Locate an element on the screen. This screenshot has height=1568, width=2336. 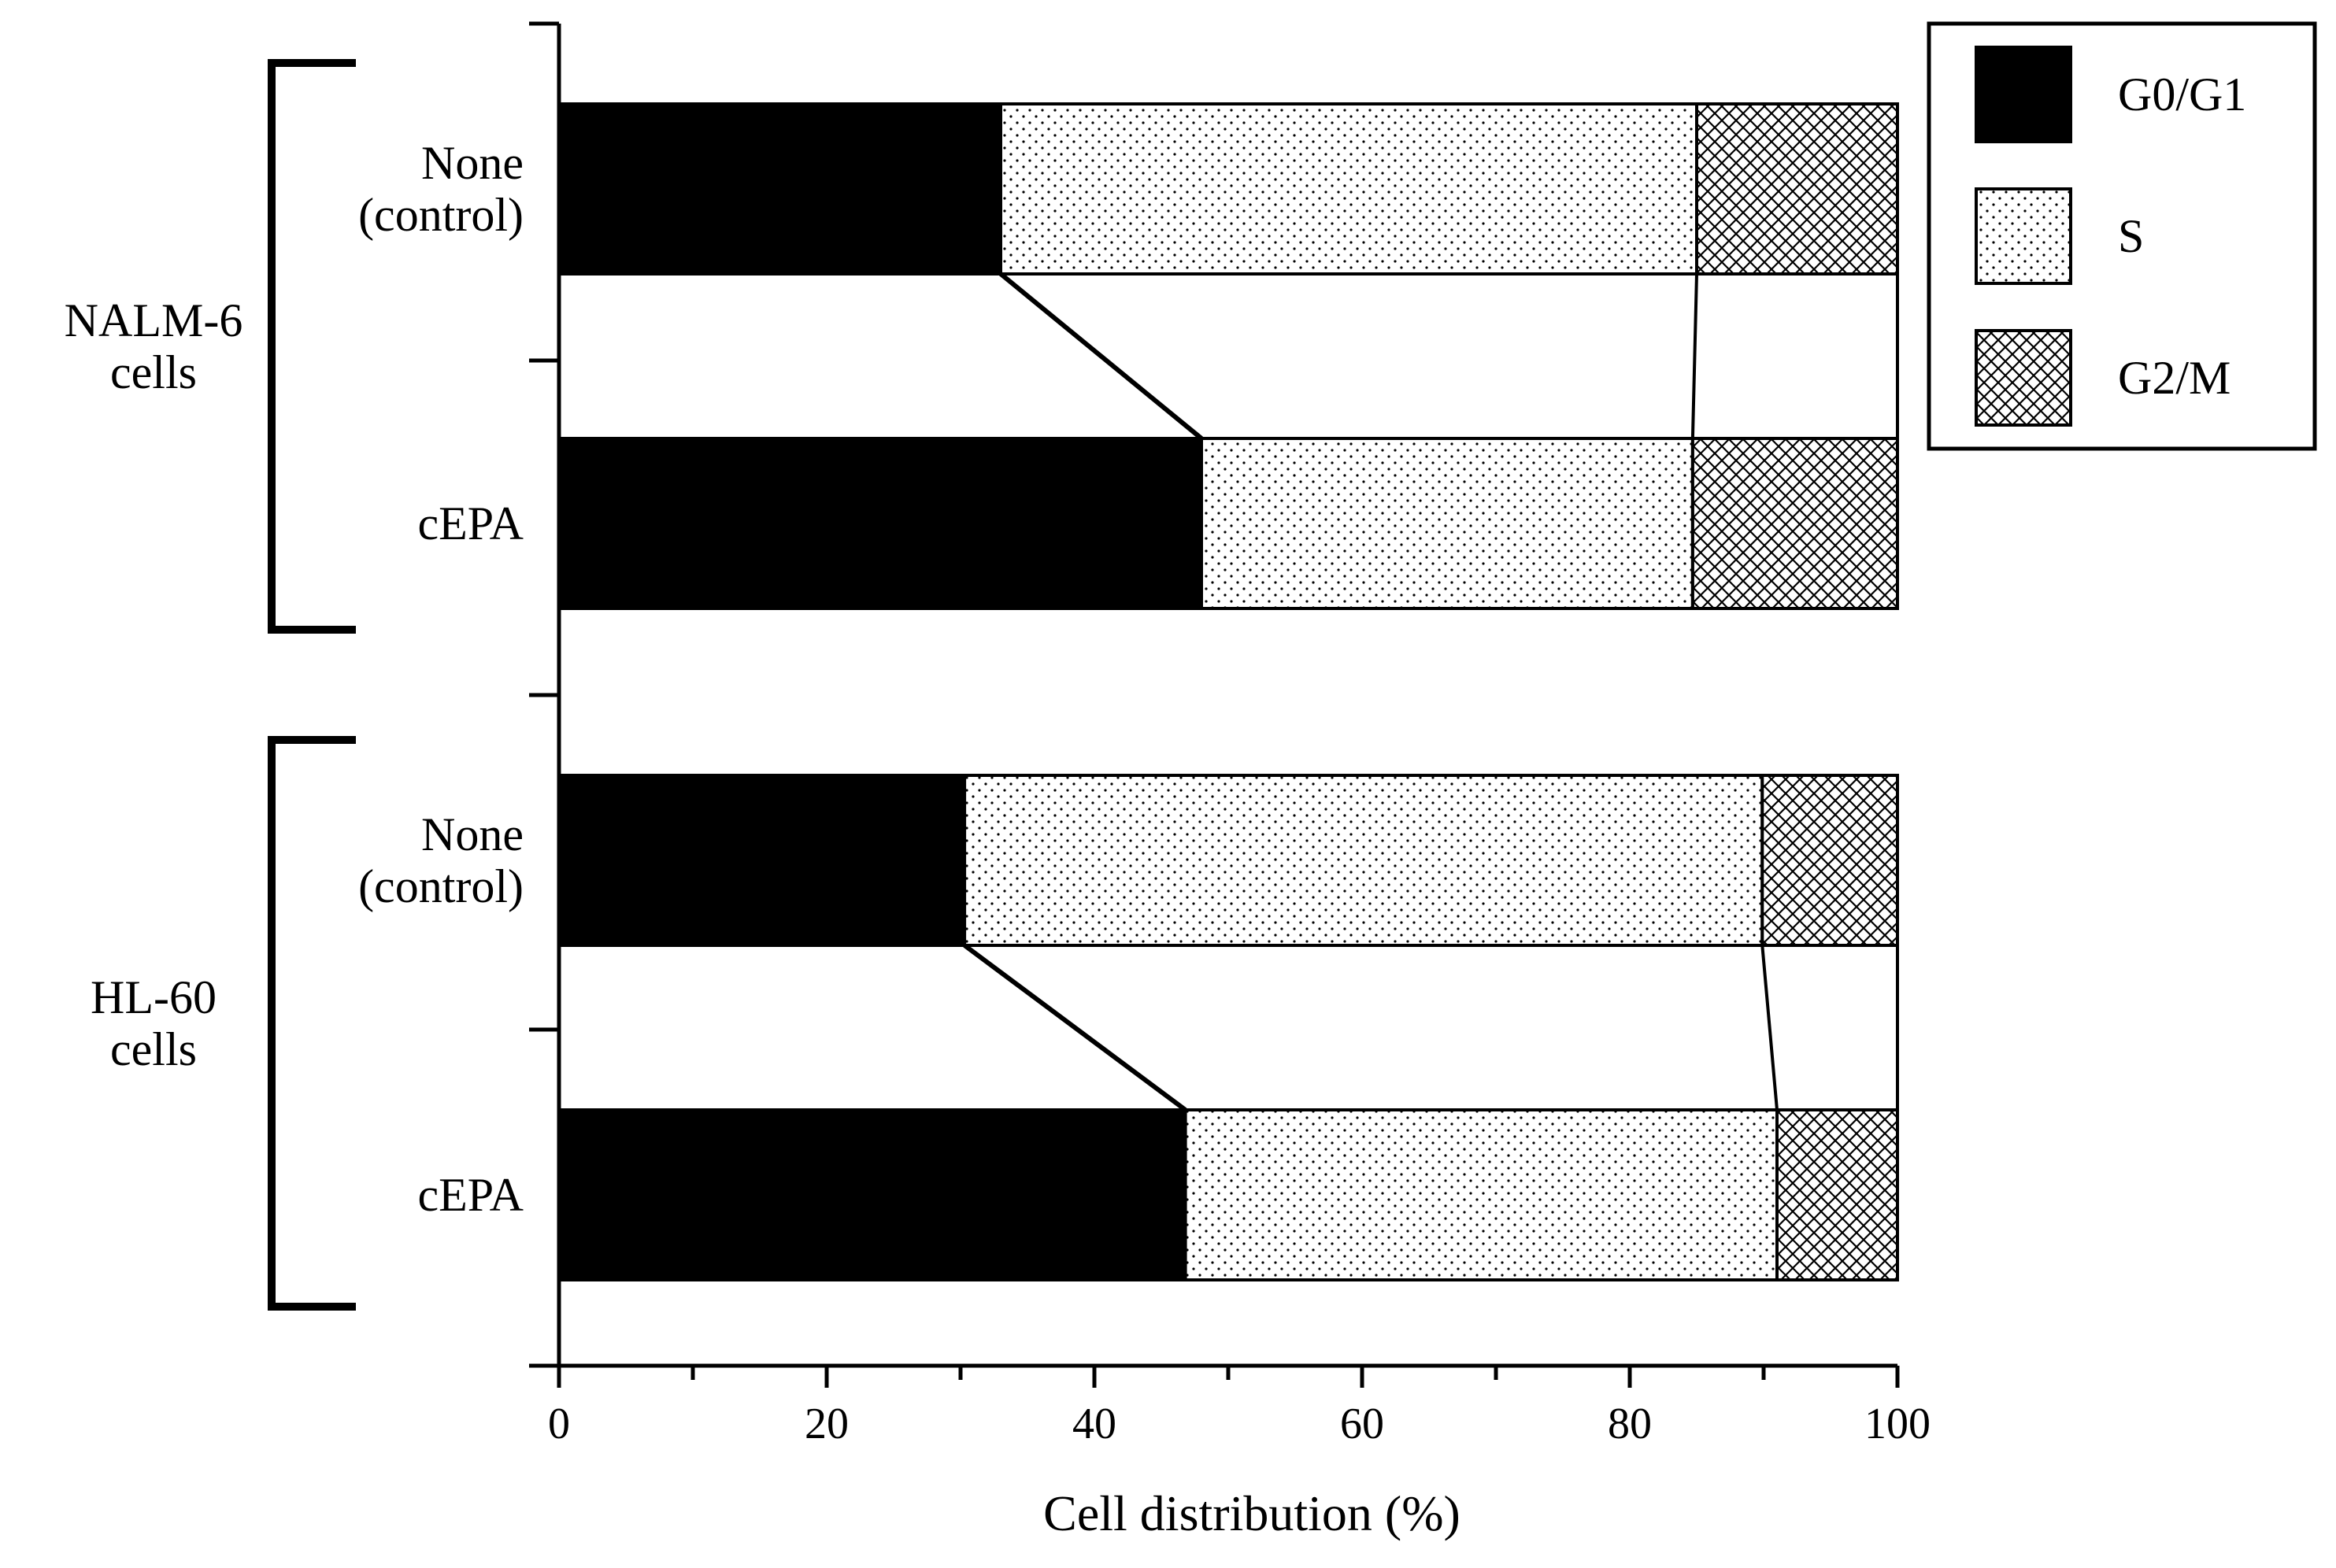
x-tick-label: 0 is located at coordinates (559, 1424).